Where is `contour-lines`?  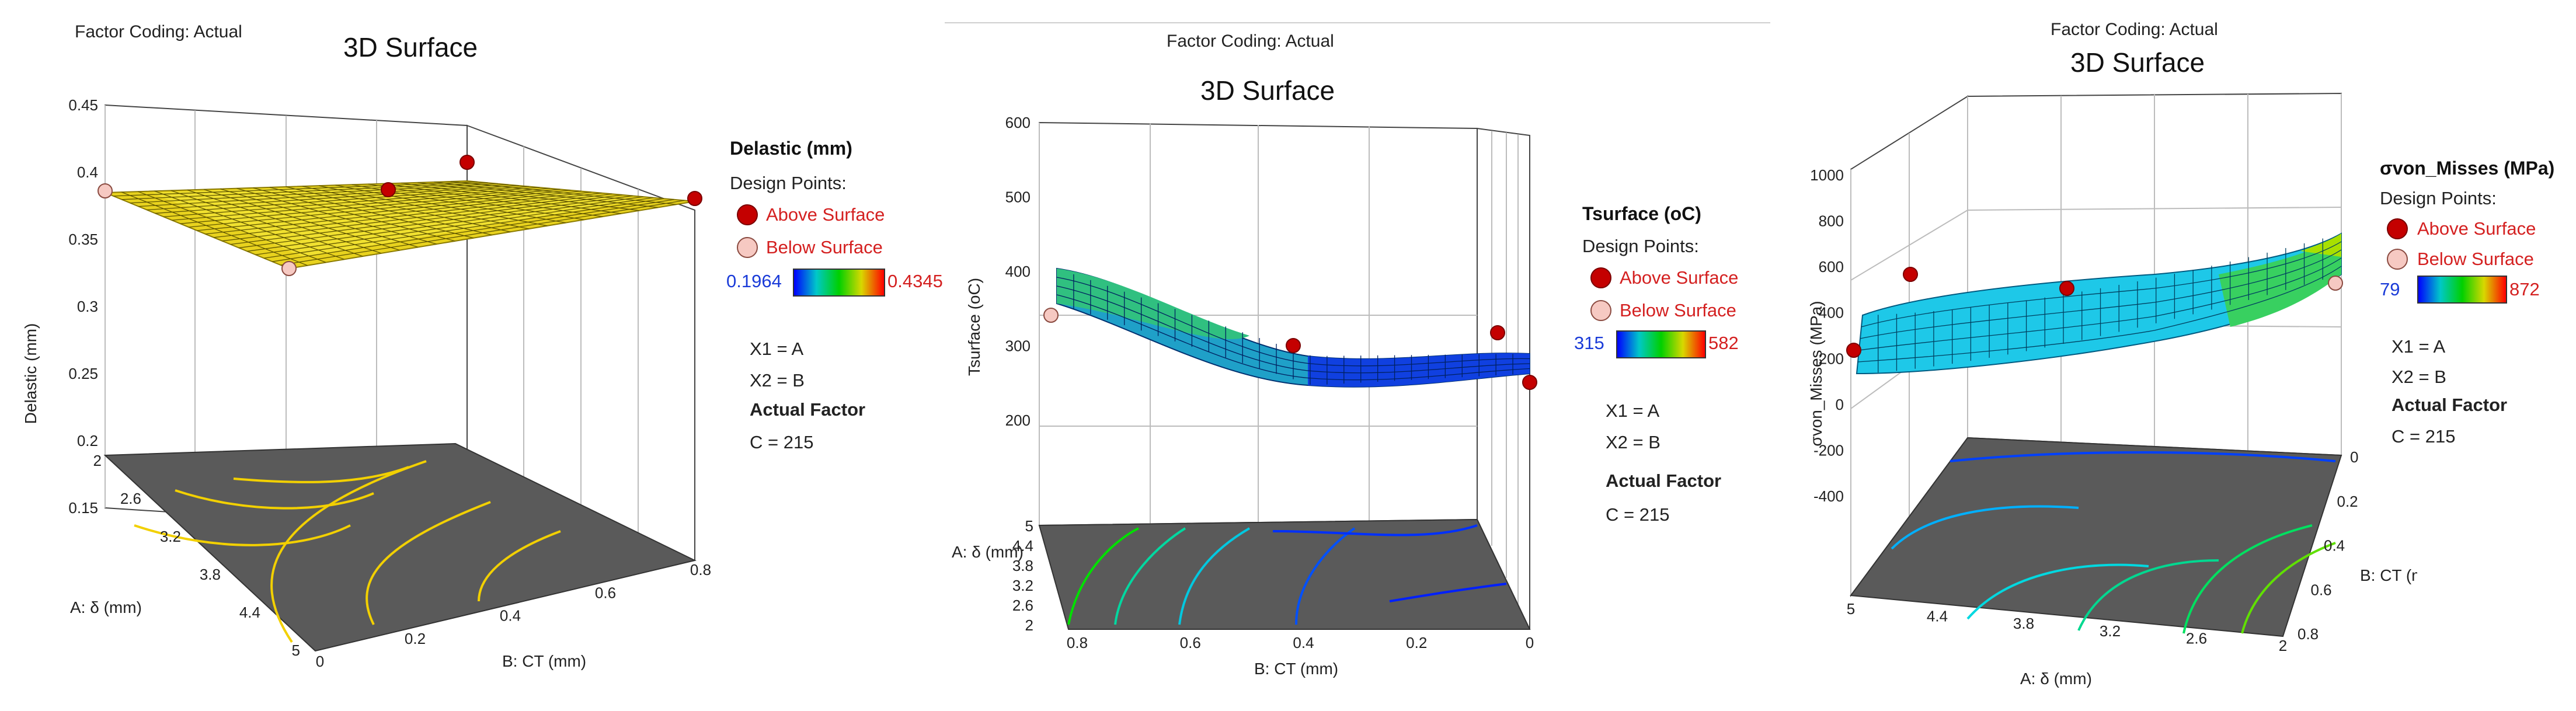
contour-lines is located at coordinates (2113, 542).